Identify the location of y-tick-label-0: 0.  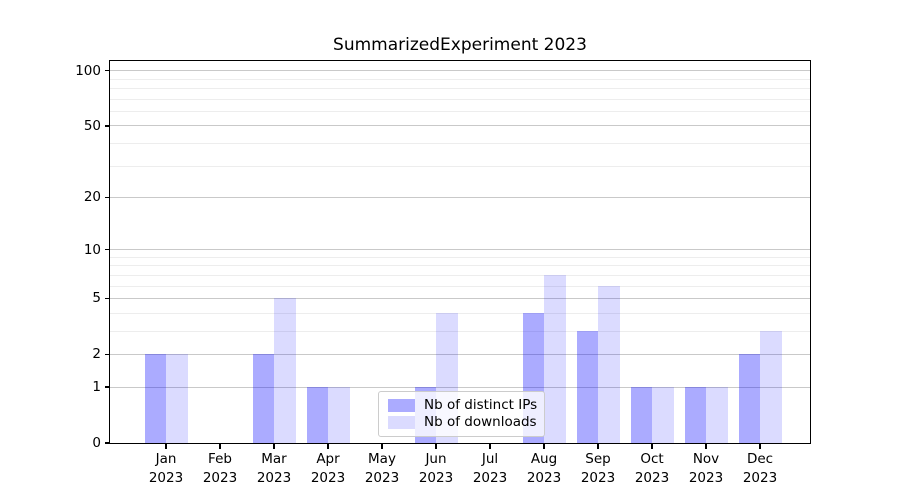
(96, 443).